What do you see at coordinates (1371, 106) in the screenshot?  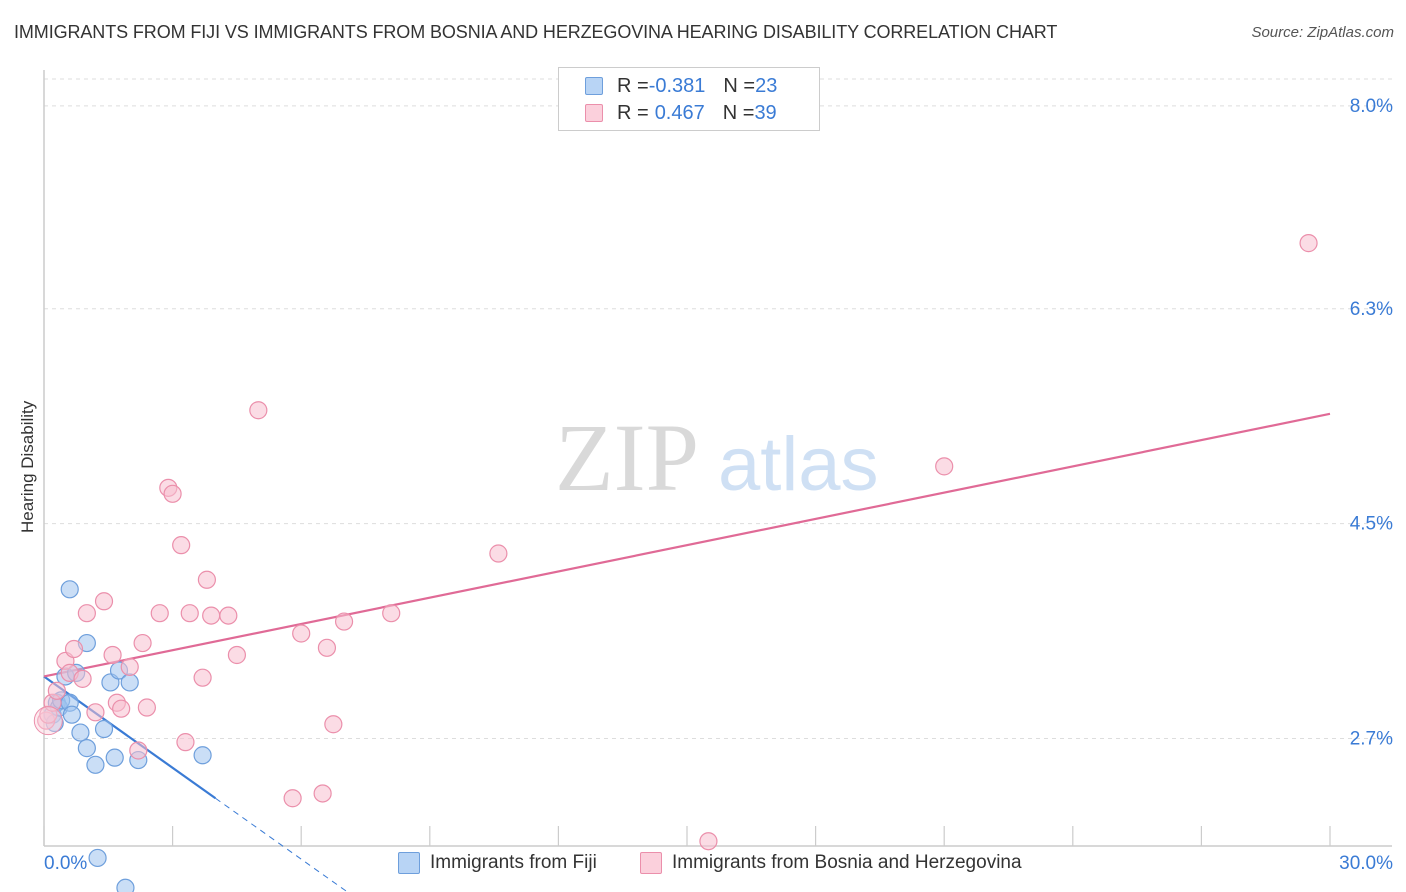 I see `y-tick-label-3: 8.0%` at bounding box center [1371, 106].